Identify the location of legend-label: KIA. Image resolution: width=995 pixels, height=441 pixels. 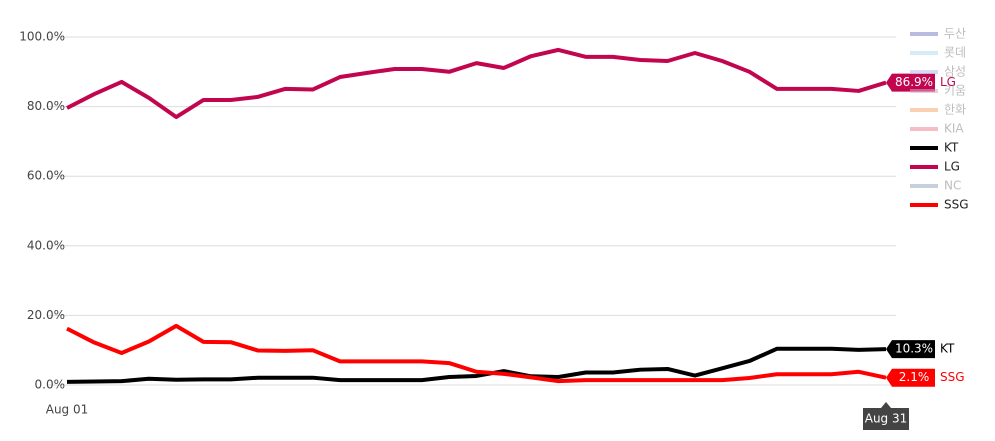
(954, 129).